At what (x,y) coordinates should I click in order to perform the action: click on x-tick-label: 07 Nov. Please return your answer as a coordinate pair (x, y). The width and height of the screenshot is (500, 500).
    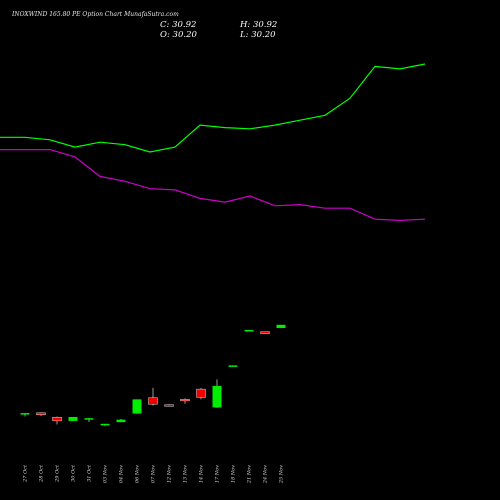
    Looking at the image, I should click on (154, 474).